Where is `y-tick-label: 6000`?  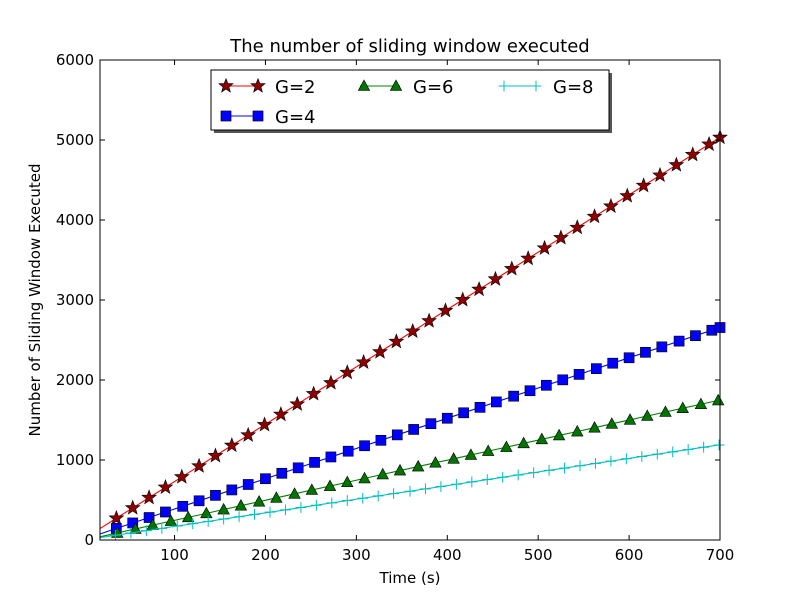 y-tick-label: 6000 is located at coordinates (75, 60).